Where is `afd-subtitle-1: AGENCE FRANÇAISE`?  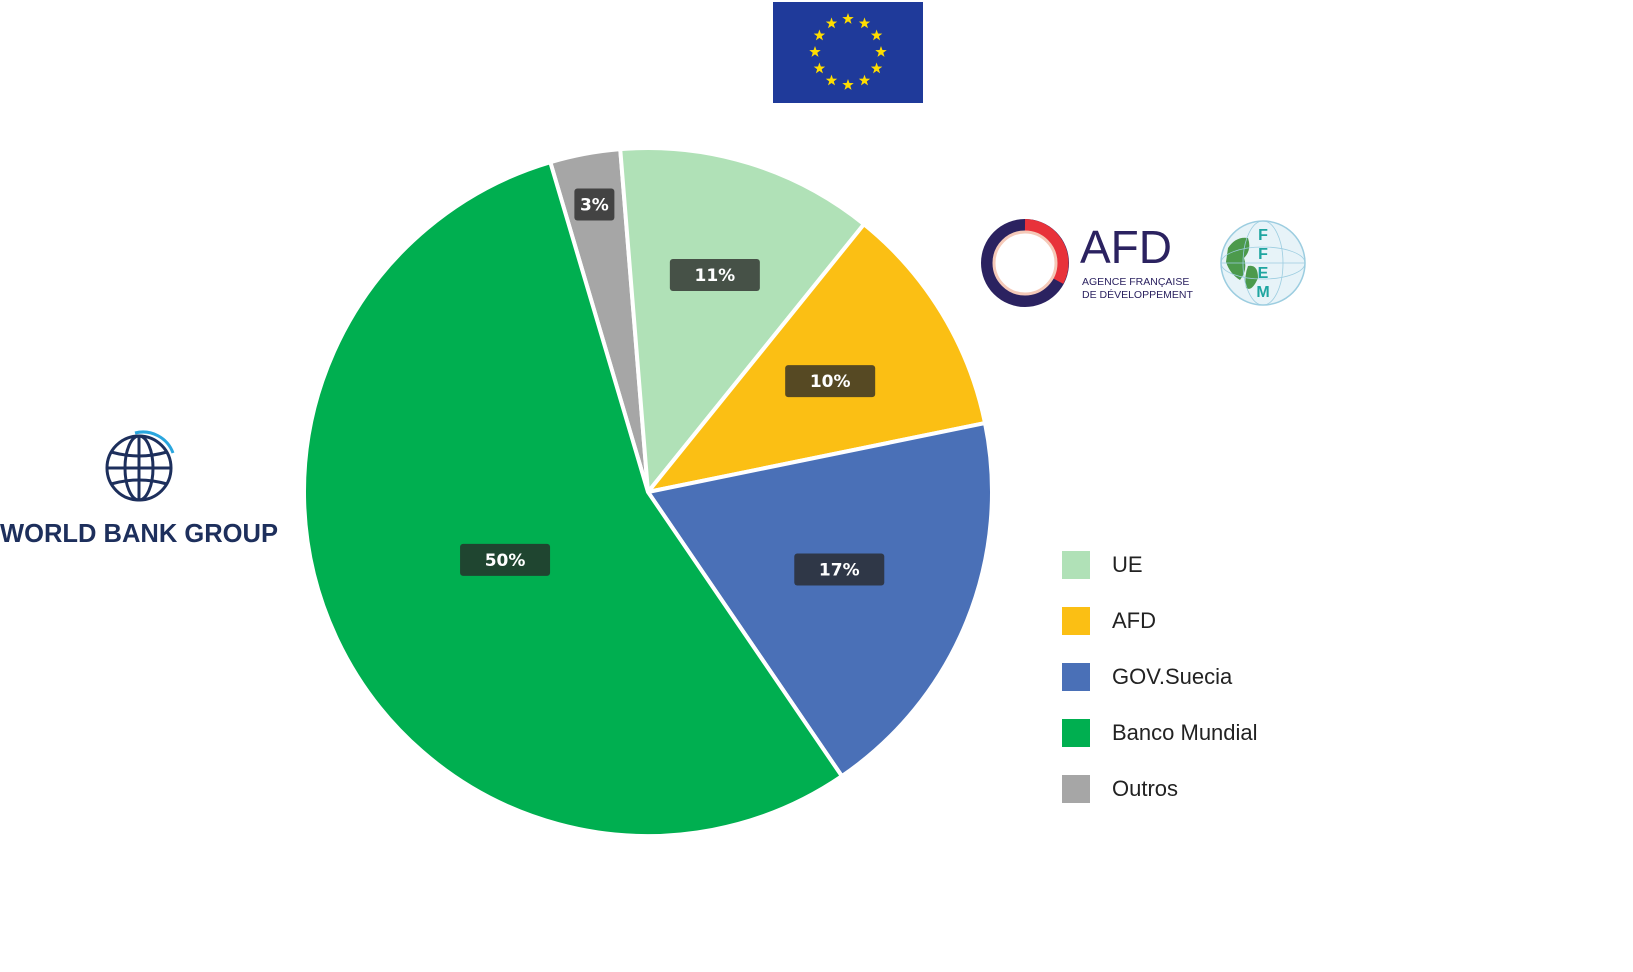 afd-subtitle-1: AGENCE FRANÇAISE is located at coordinates (1135, 282).